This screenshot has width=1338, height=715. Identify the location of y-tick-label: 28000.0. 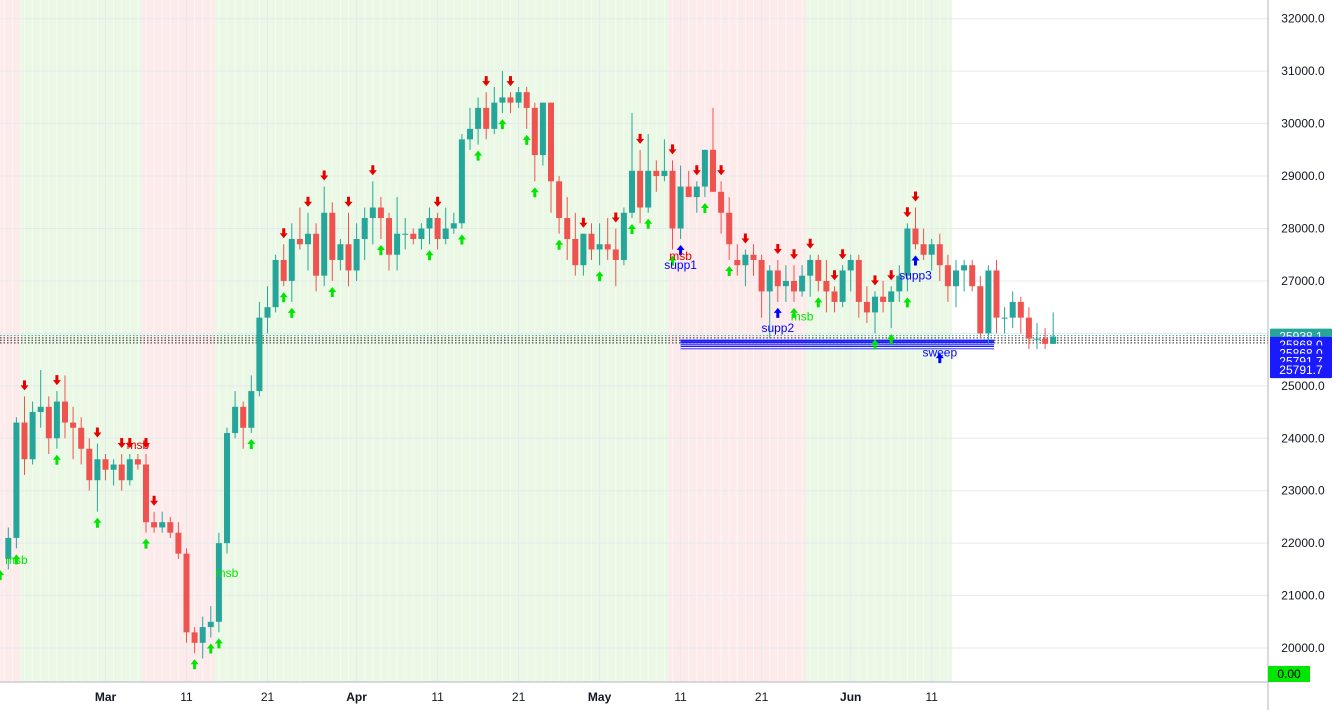
(1303, 229).